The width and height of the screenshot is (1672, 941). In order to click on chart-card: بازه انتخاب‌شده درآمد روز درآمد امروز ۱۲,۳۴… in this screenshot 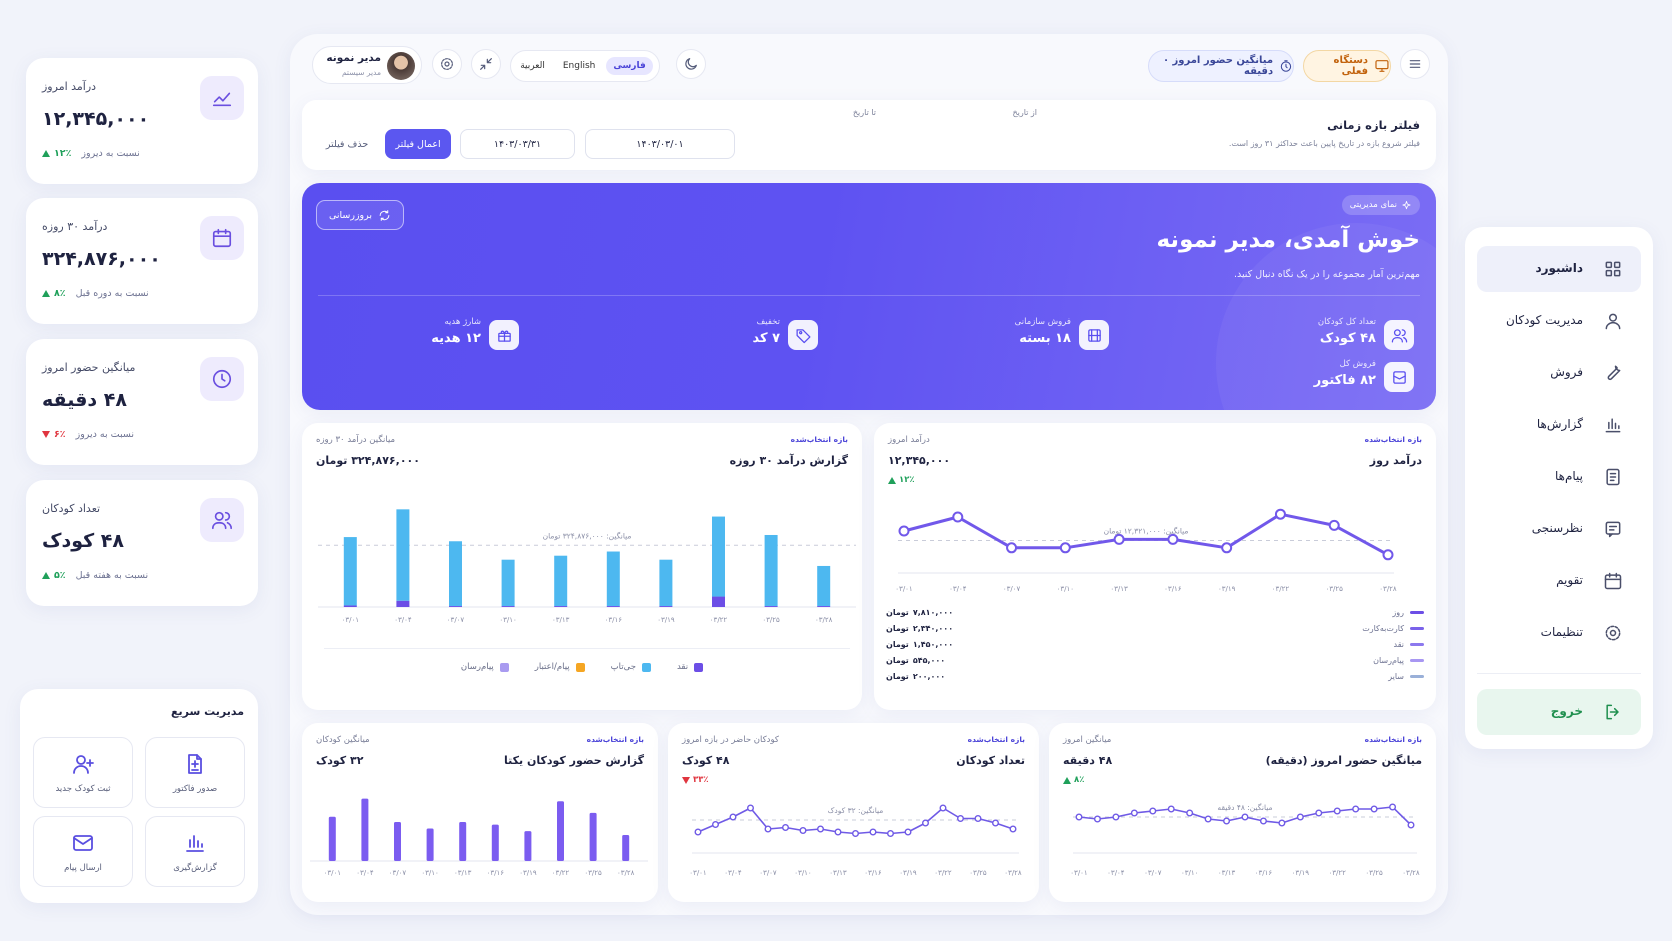, I will do `click(1155, 566)`.